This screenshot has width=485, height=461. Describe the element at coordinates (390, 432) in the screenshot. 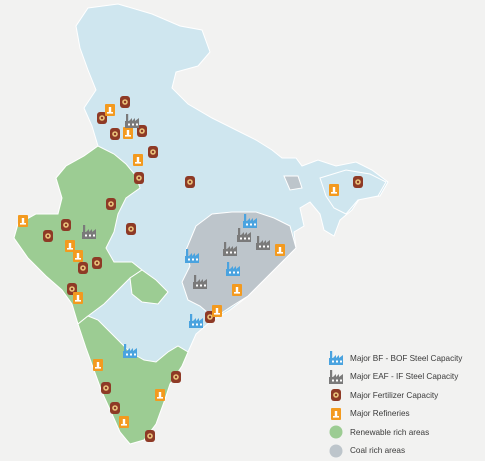

I see `legend-label: Renewable rich areas` at that location.